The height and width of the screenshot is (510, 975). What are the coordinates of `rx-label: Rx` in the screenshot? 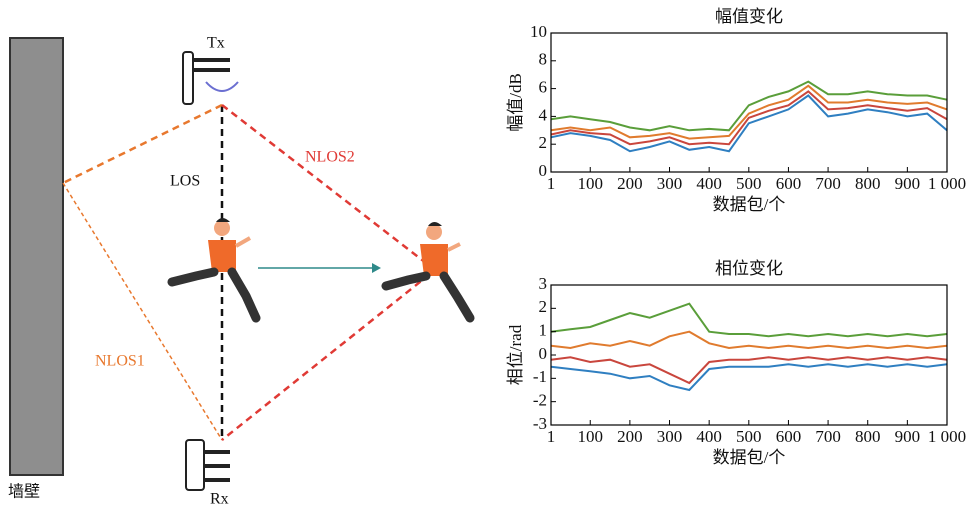 It's located at (219, 499).